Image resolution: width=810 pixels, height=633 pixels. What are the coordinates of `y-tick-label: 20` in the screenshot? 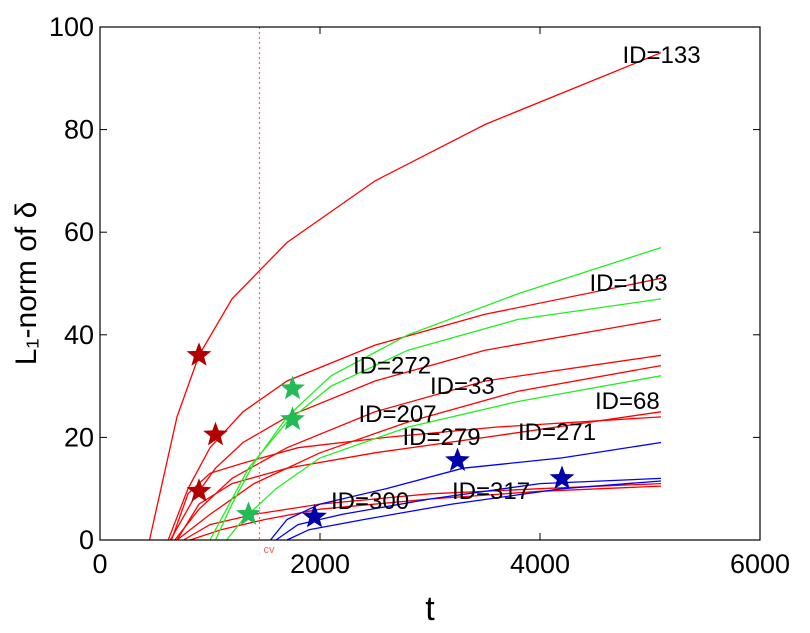 It's located at (79, 437).